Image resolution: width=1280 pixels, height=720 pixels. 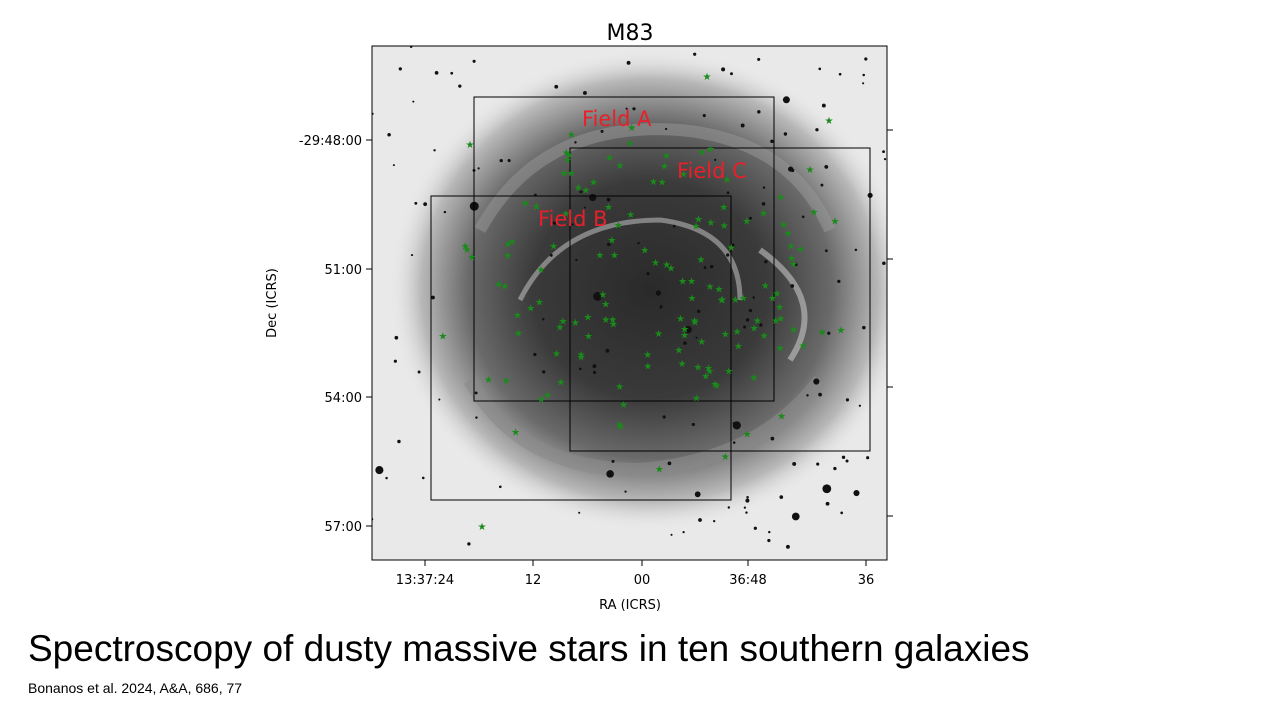 What do you see at coordinates (712, 171) in the screenshot?
I see `field-label: Field C` at bounding box center [712, 171].